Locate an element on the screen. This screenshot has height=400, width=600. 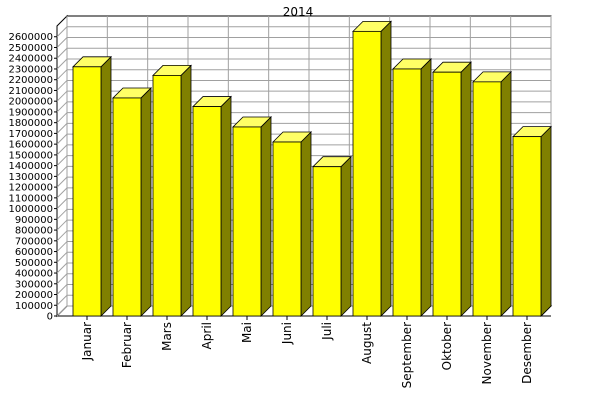
y-tick-label: 1600000 is located at coordinates (30, 145).